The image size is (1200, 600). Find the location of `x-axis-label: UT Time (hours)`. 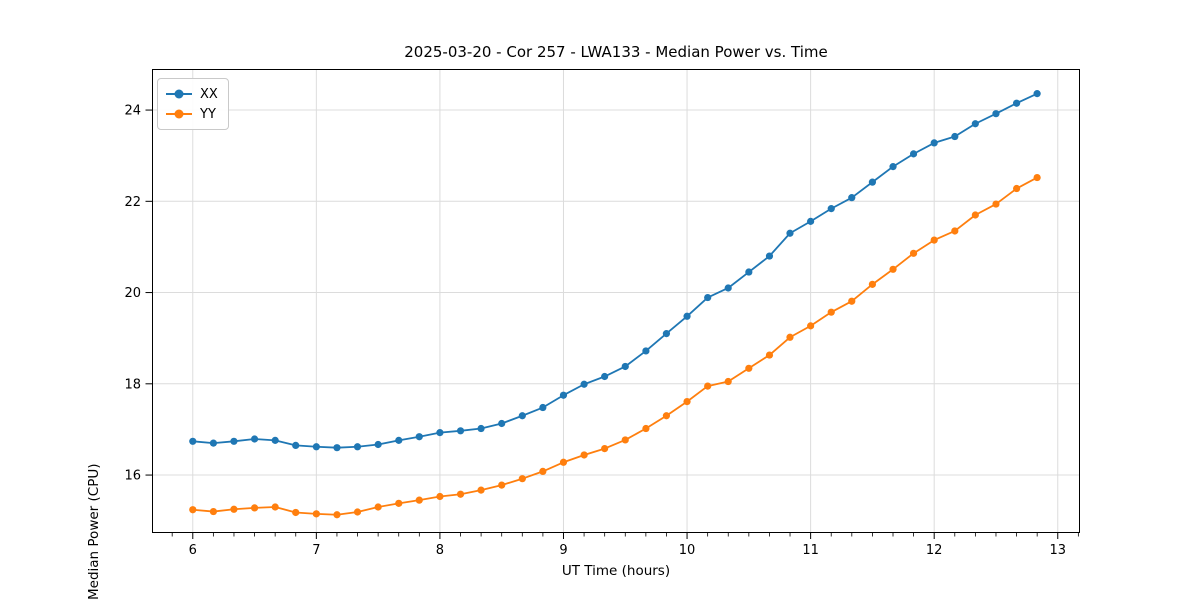

x-axis-label: UT Time (hours) is located at coordinates (616, 571).